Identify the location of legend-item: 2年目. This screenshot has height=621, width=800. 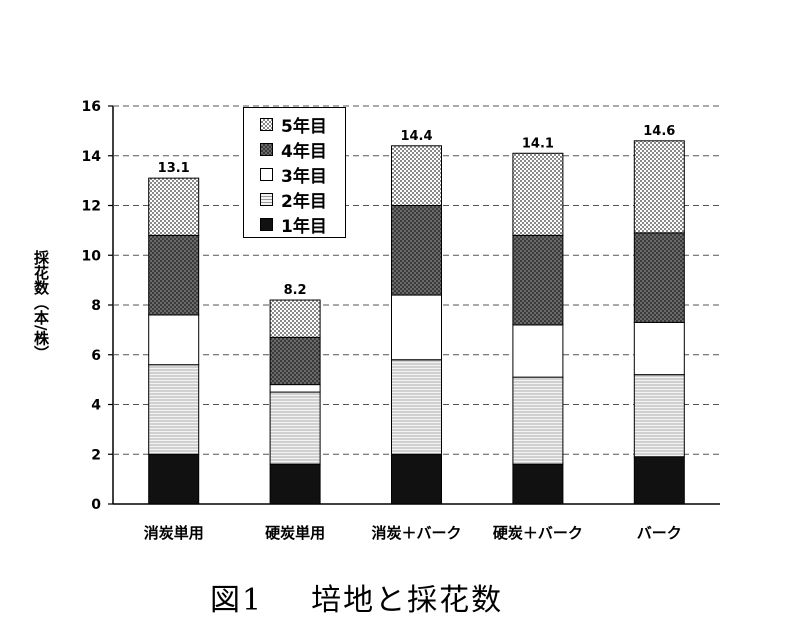
(302, 199).